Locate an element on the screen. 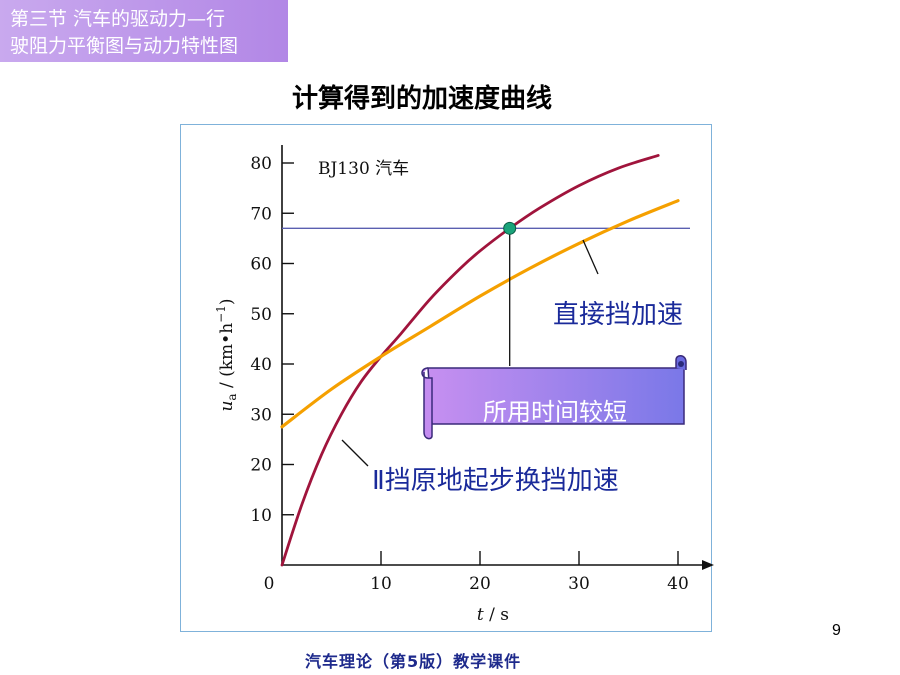 Image resolution: width=900 pixels, height=675 pixels. section-title-line2: 驶阻力平衡图与动力特性图 is located at coordinates (124, 46).